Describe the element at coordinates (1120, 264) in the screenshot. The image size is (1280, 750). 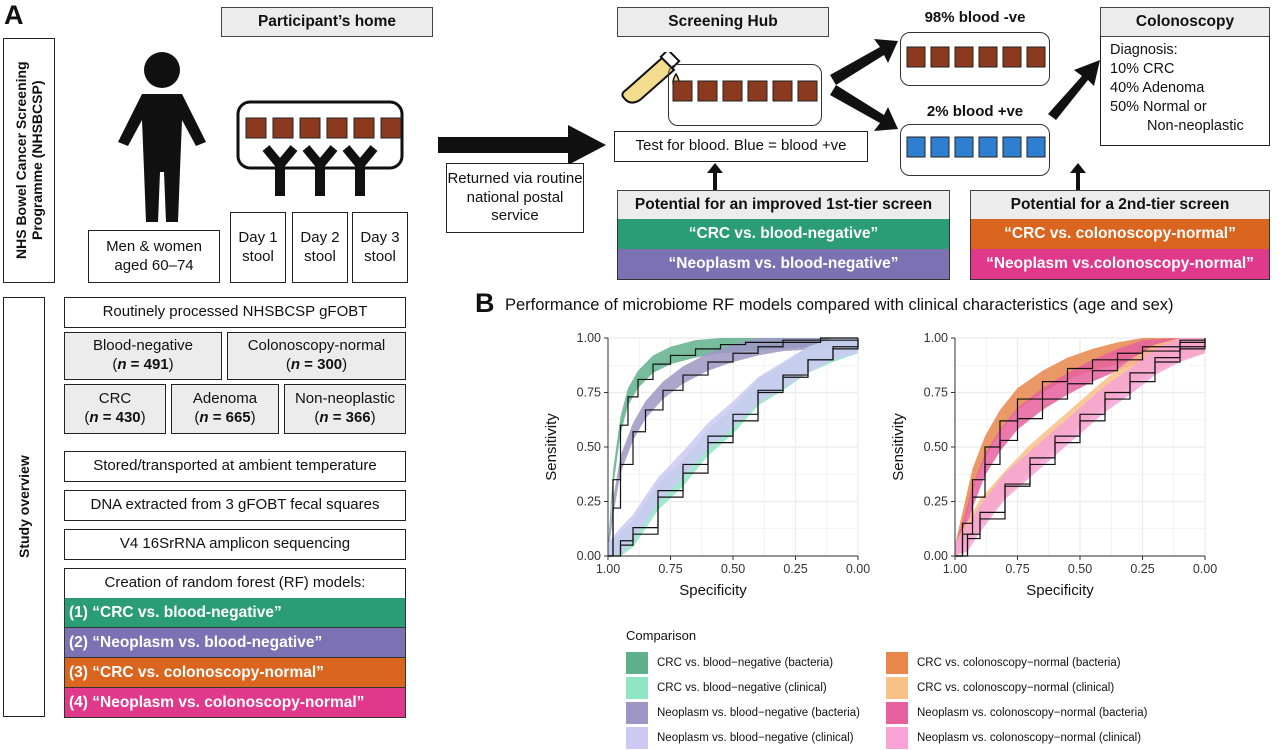
I see `second-tier-neoplasm-bar: “Neoplasm vs.colonoscopy-normal”` at that location.